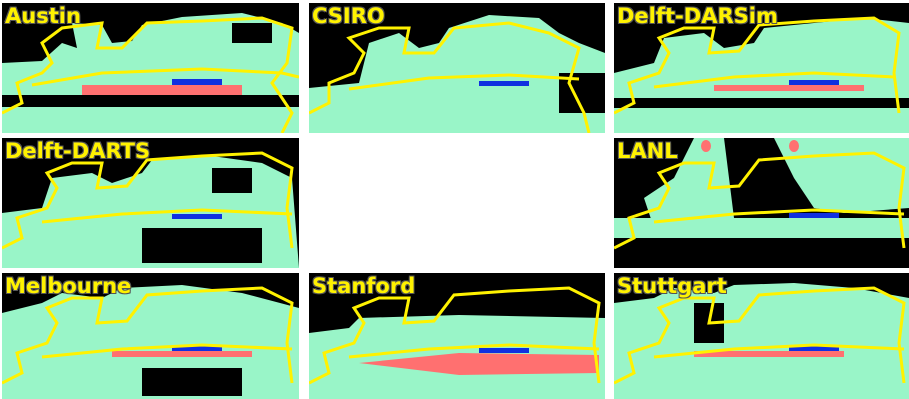  I want to click on stuttgart-plot, so click(761, 341).